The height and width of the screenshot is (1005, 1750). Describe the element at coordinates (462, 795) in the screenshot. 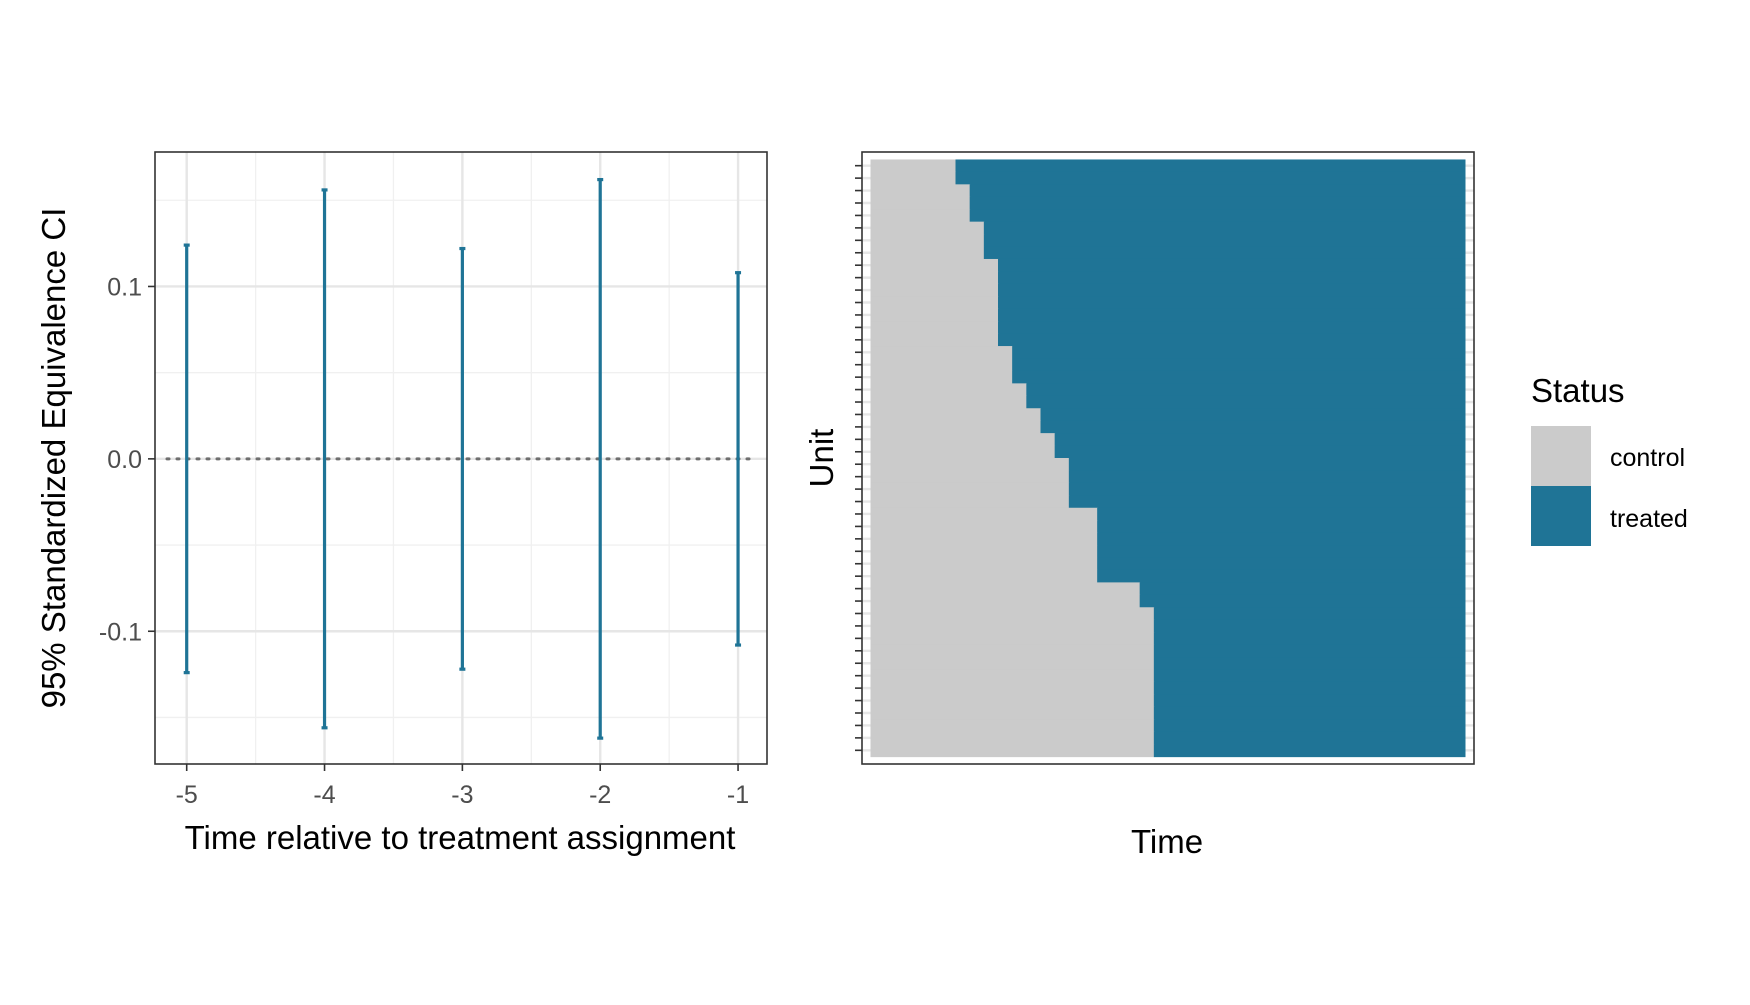

I see `x-tick-label: -3` at that location.